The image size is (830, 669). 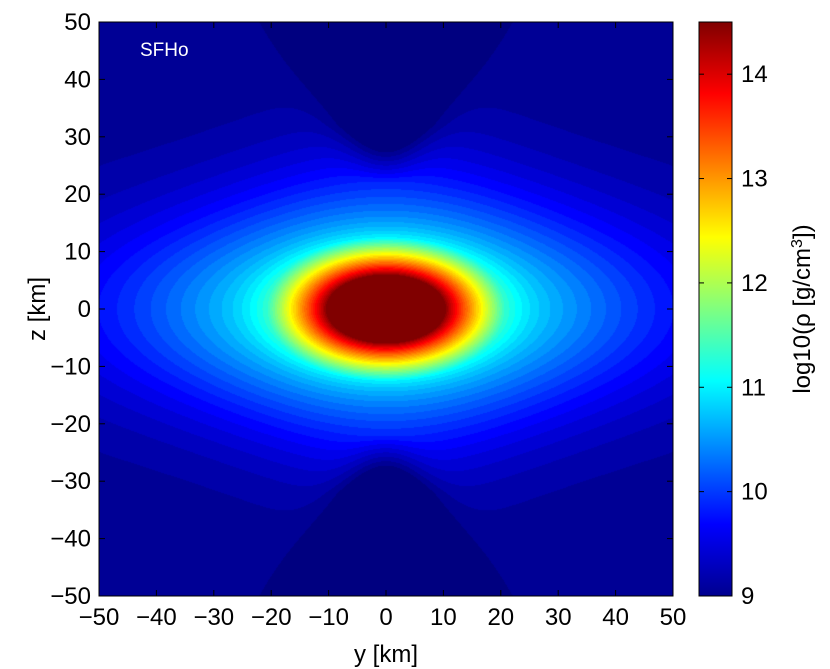 What do you see at coordinates (754, 492) in the screenshot?
I see `colorbar-tick-label: 10` at bounding box center [754, 492].